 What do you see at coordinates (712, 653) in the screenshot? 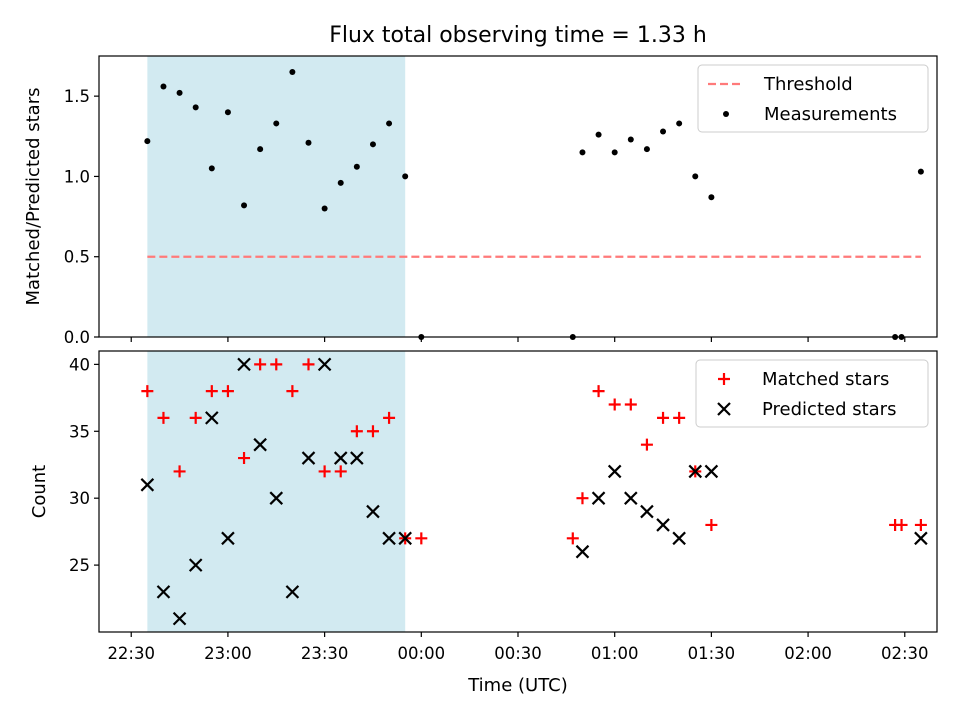
I see `x-tick-label: 01:30` at bounding box center [712, 653].